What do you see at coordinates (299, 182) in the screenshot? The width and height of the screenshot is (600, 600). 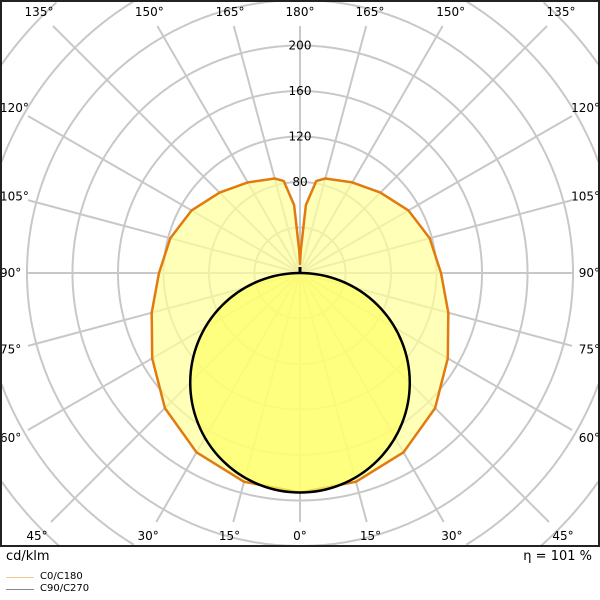 I see `radial-tick-label: 80` at bounding box center [299, 182].